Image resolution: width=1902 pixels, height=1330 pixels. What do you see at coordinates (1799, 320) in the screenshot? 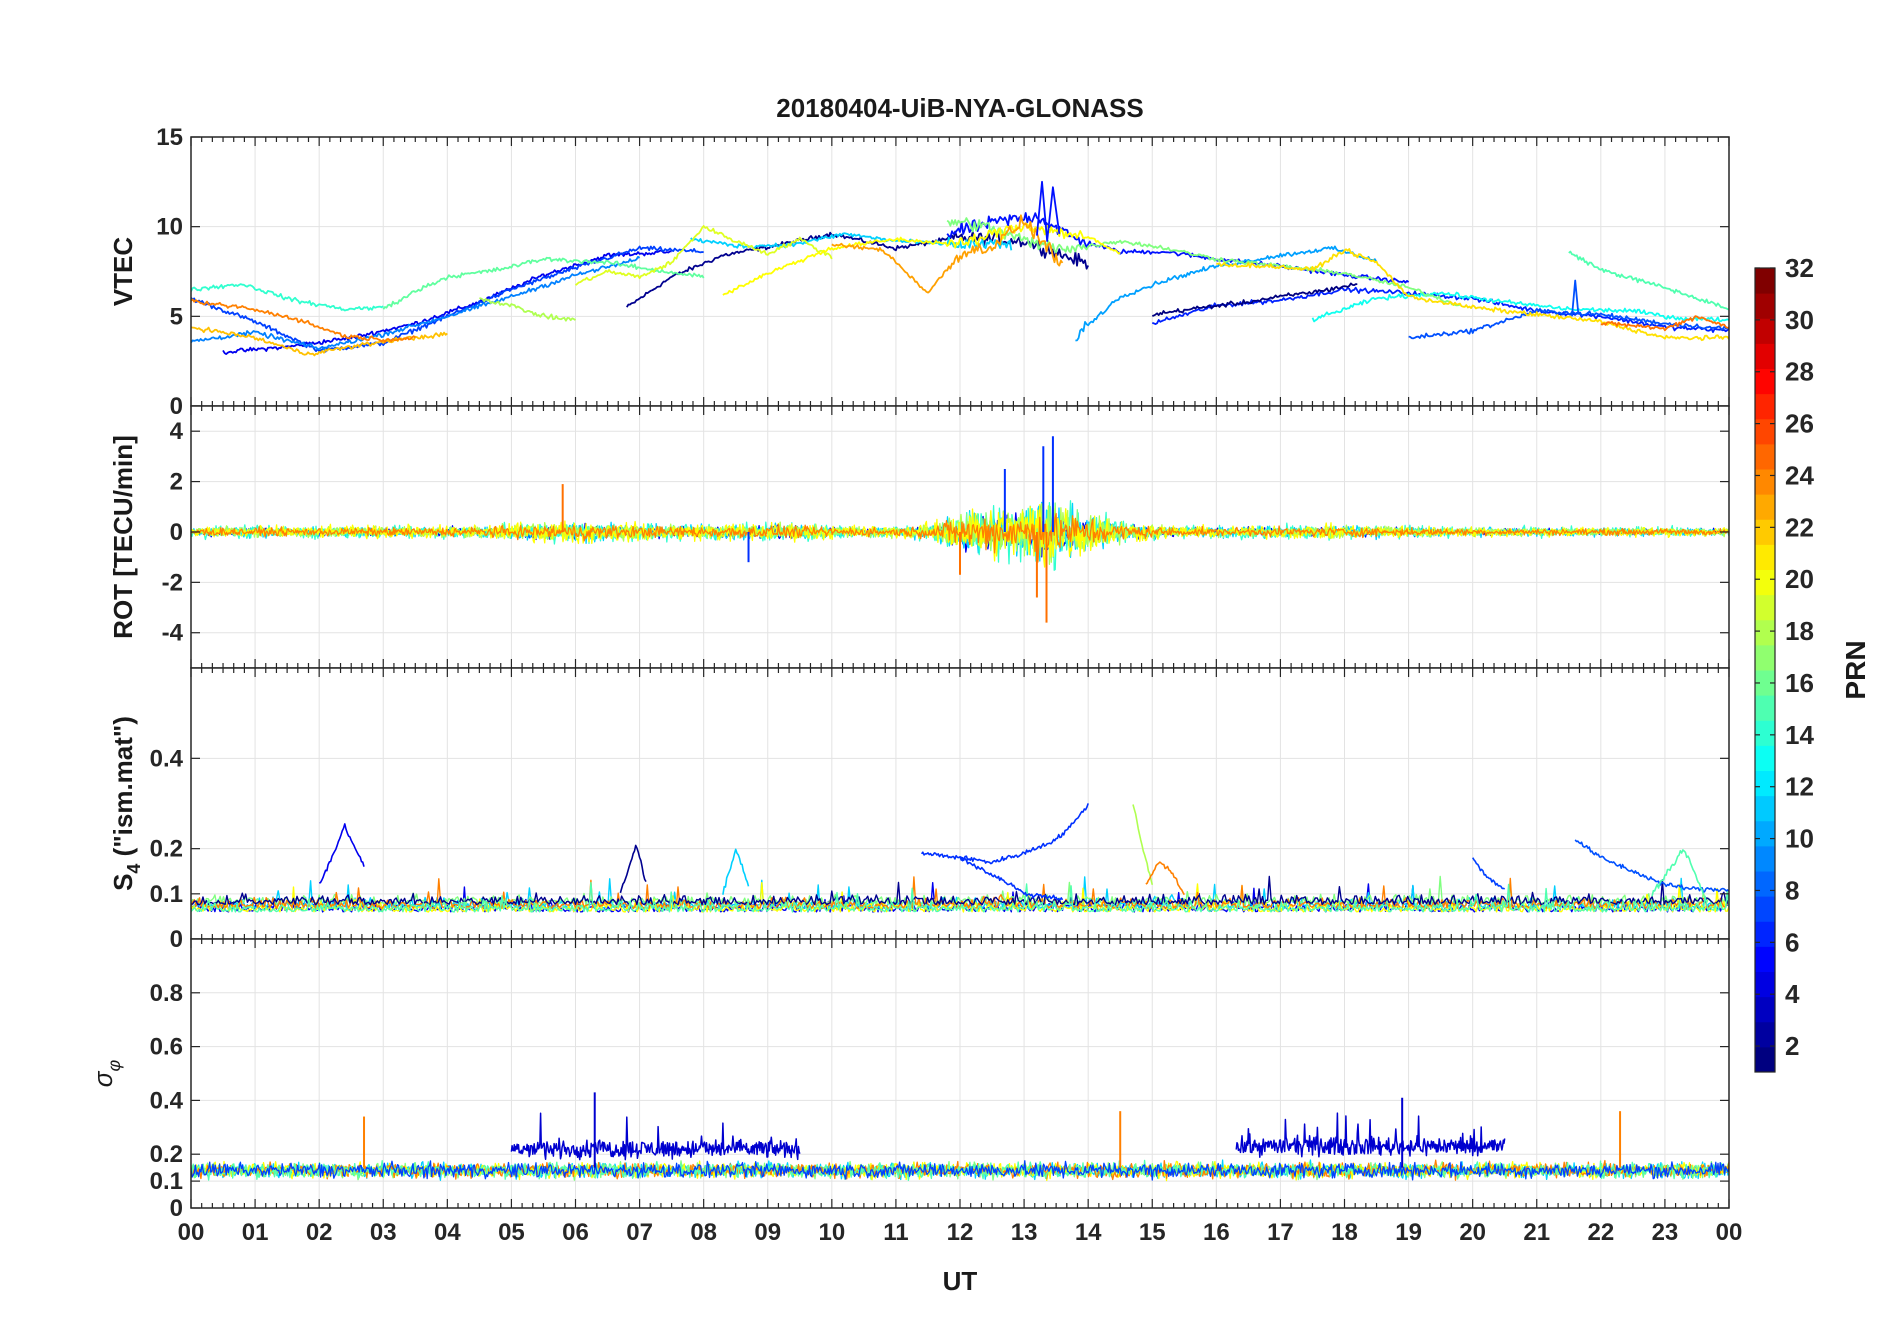
I see `colorbar-tick-label: 30` at bounding box center [1799, 320].